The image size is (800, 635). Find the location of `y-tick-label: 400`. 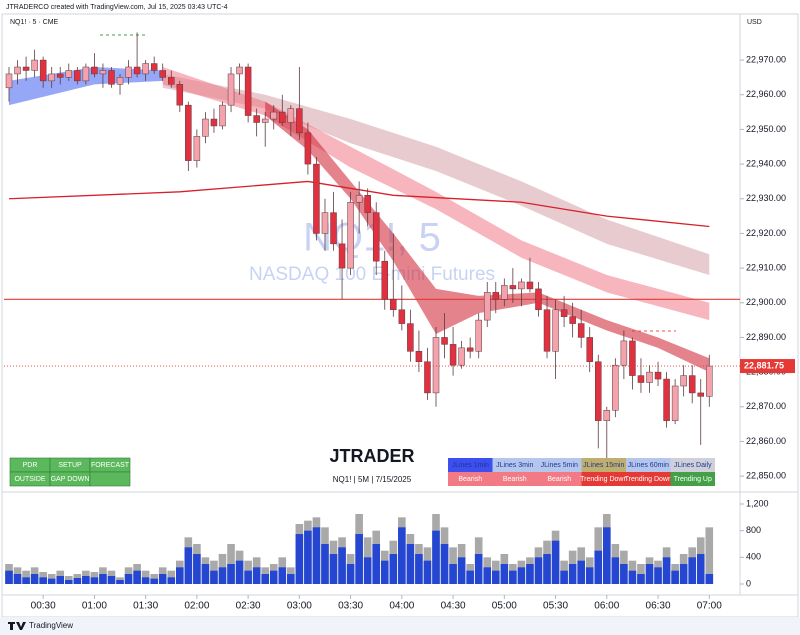

y-tick-label: 400 is located at coordinates (753, 557).